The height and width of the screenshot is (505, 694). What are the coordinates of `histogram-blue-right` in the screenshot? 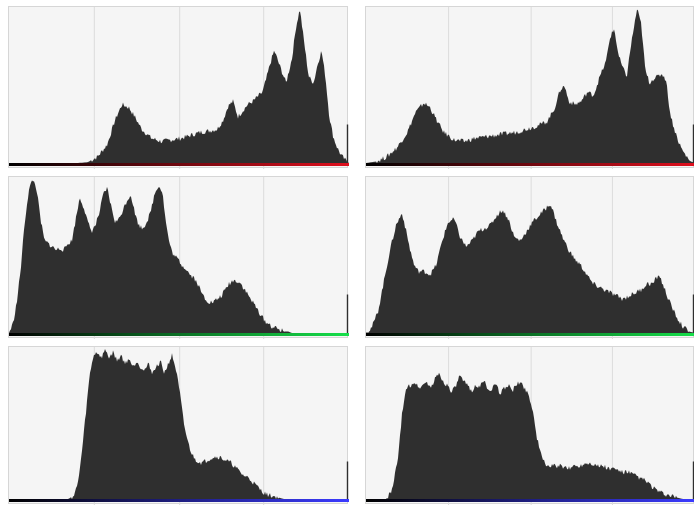 It's located at (530, 426).